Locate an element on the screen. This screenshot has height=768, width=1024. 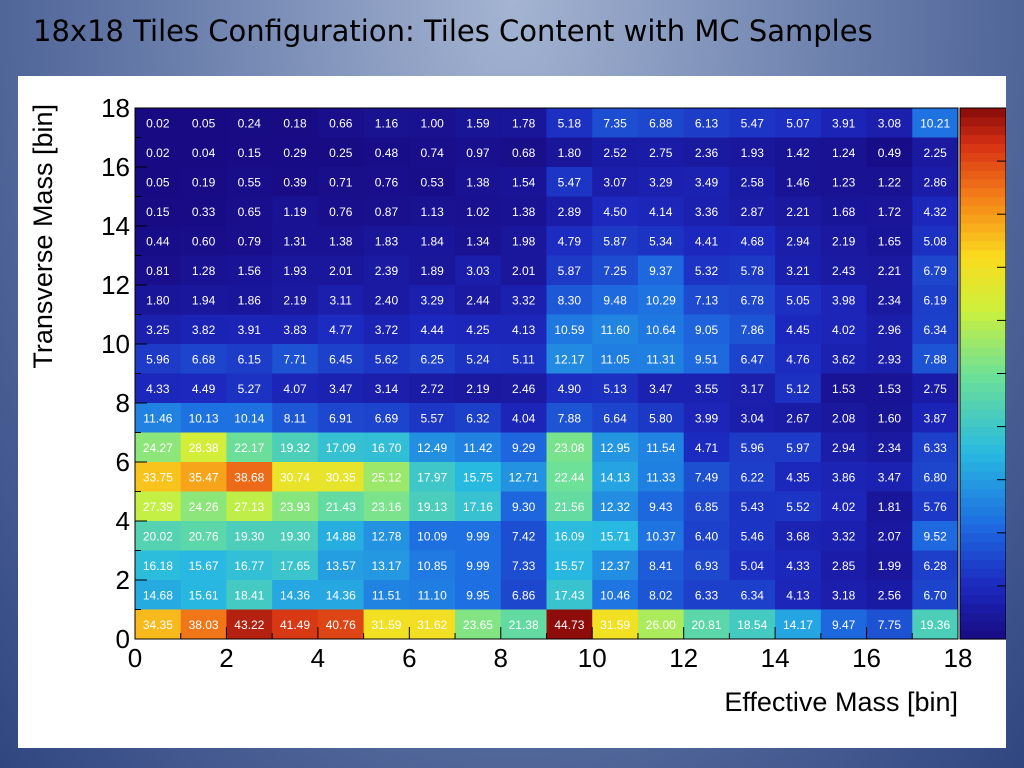
cell-value-label: 5.34 is located at coordinates (661, 241).